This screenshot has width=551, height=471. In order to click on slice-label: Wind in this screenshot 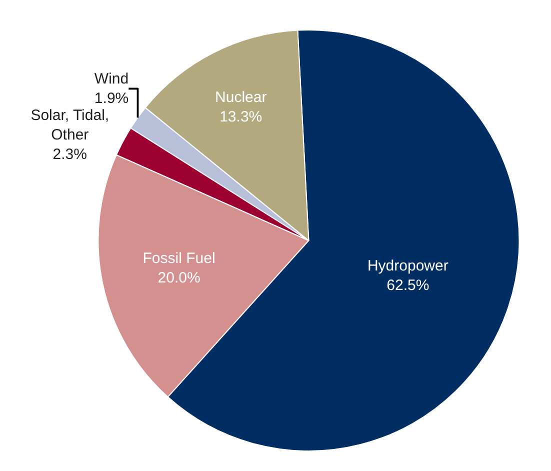, I will do `click(111, 79)`.